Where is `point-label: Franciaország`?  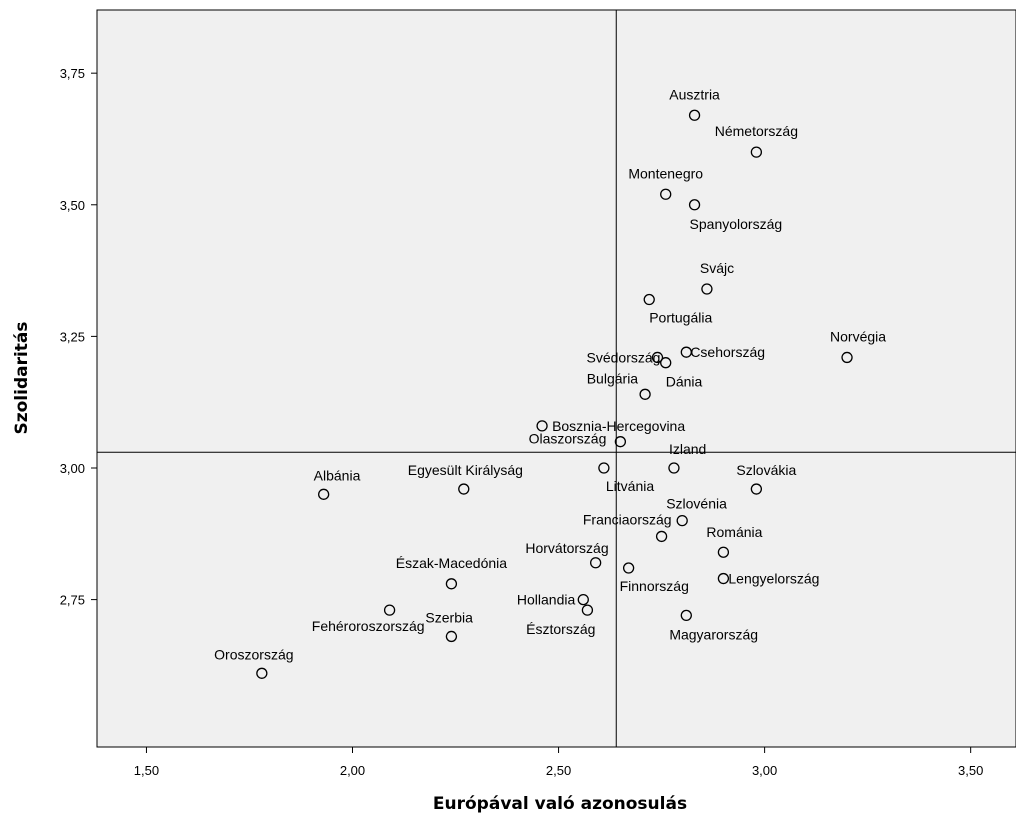 point-label: Franciaország is located at coordinates (627, 519).